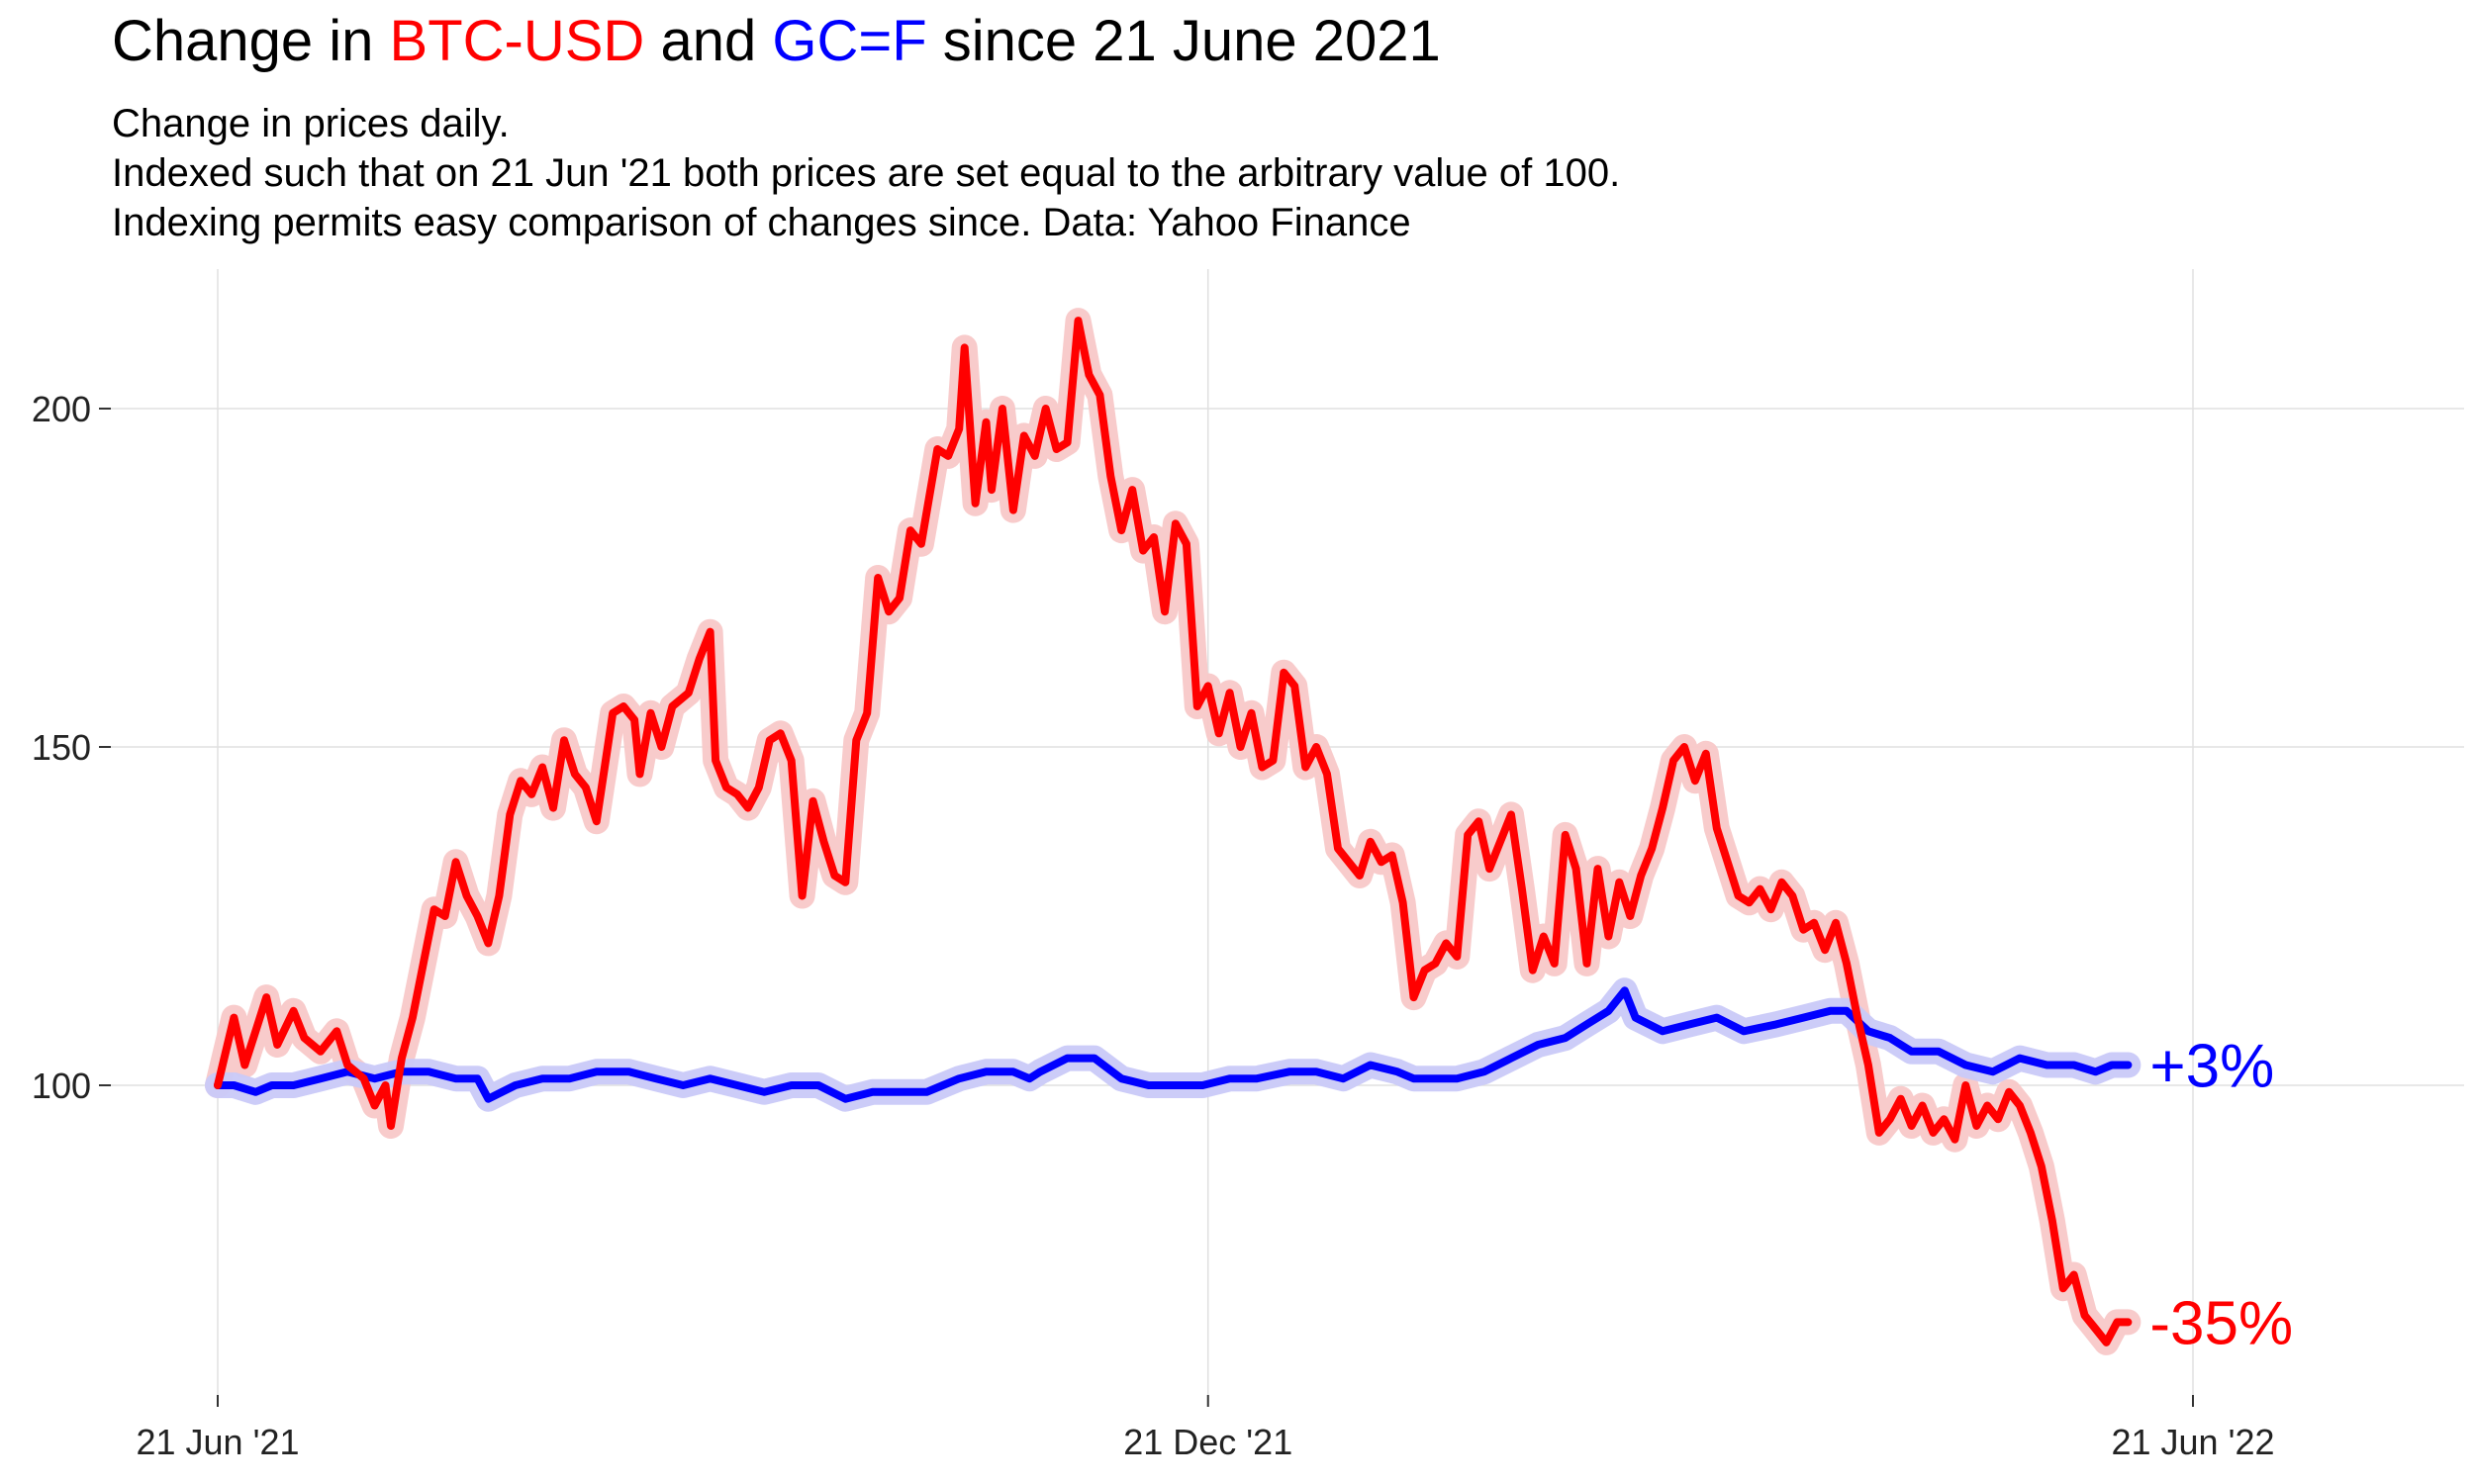  What do you see at coordinates (2211, 1066) in the screenshot?
I see `end-label-gold: +3%` at bounding box center [2211, 1066].